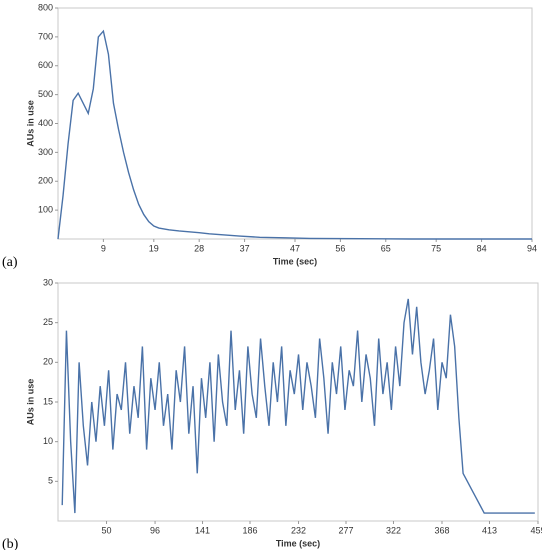 The height and width of the screenshot is (550, 542). Describe the element at coordinates (45, 7) in the screenshot. I see `y-tick-label: 800` at that location.